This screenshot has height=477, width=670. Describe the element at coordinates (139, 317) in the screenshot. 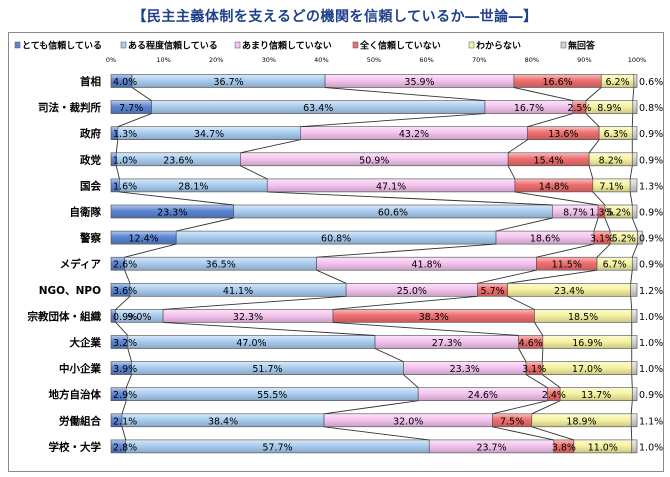

I see `data-value-label: 9.0%` at that location.